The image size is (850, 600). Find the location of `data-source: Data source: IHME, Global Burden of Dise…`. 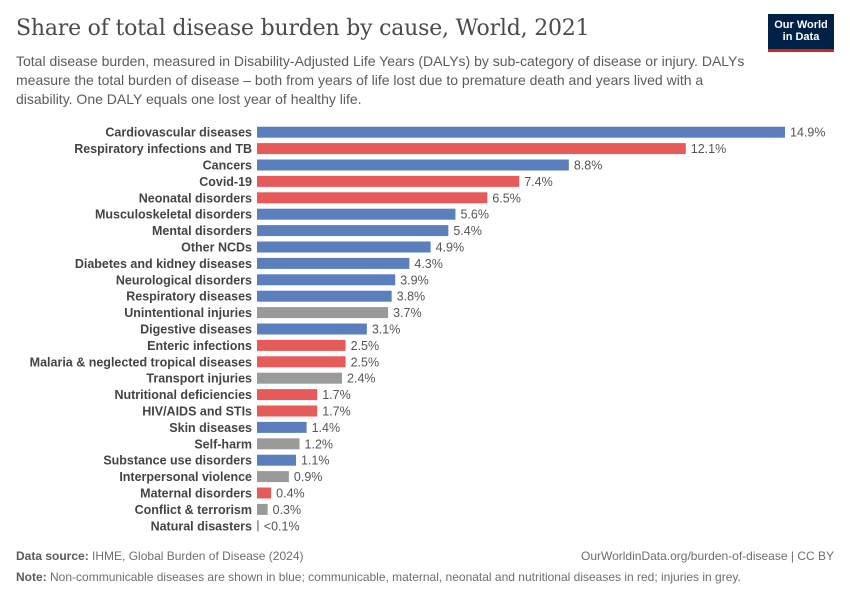

data-source: Data source: IHME, Global Burden of Dise… is located at coordinates (159, 556).